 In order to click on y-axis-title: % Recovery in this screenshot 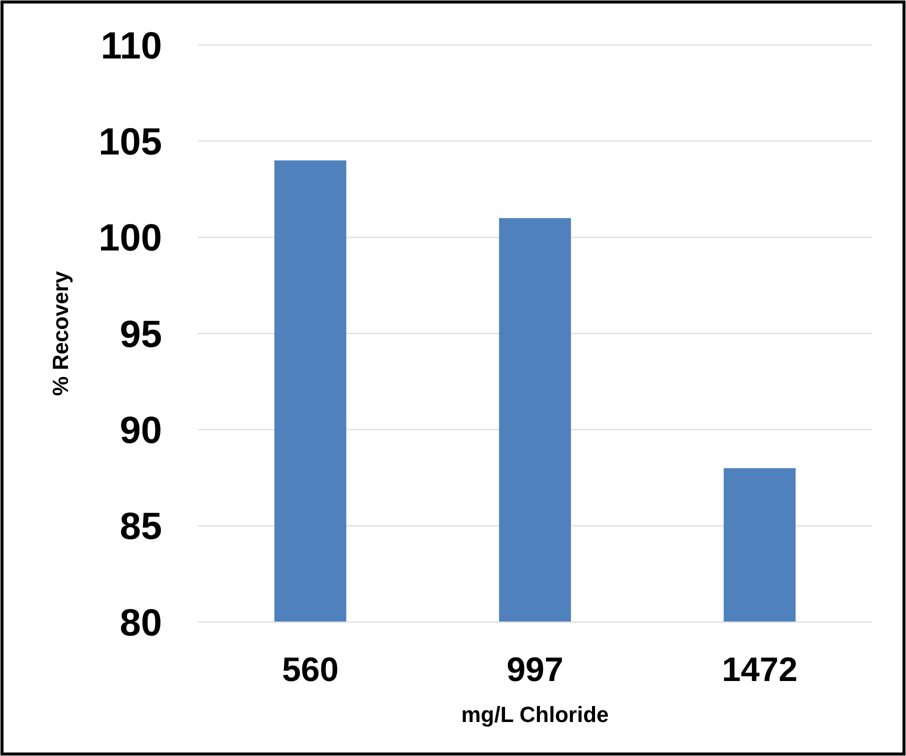, I will do `click(60, 333)`.